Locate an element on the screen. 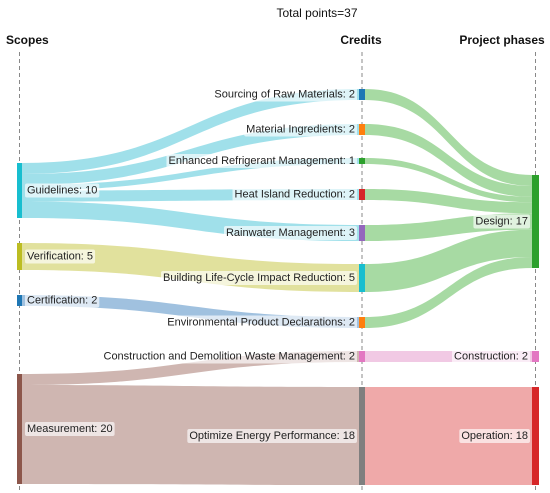 This screenshot has width=550, height=493. node-sourcing is located at coordinates (362, 94).